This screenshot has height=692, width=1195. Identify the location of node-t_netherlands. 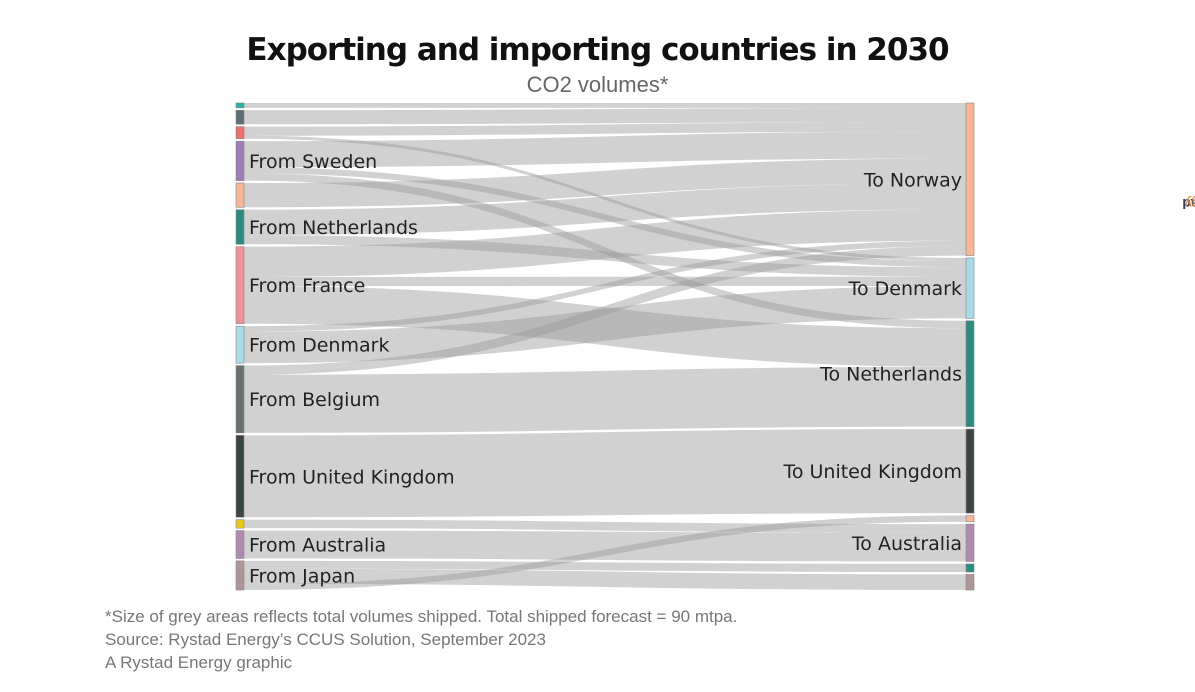
(970, 373).